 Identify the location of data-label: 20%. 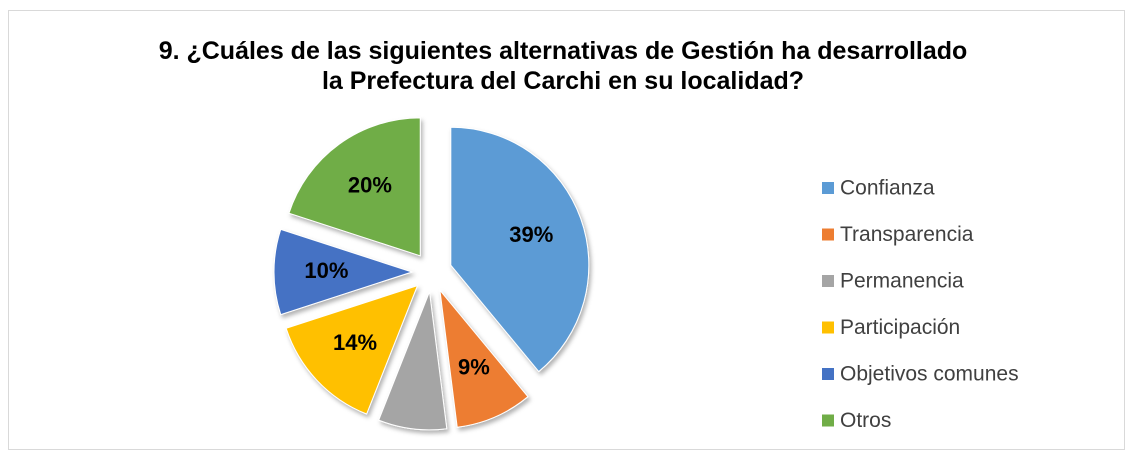
(370, 184).